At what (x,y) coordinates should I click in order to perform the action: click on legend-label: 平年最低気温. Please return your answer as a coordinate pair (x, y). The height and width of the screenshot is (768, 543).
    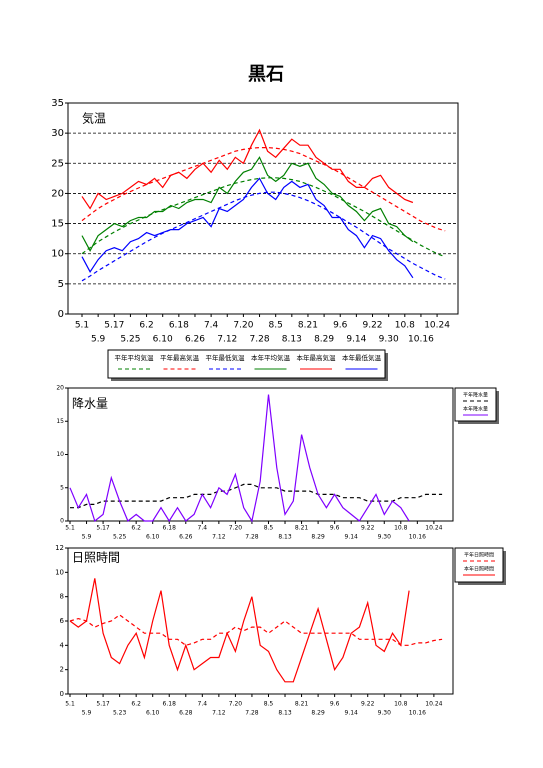
    Looking at the image, I should click on (226, 357).